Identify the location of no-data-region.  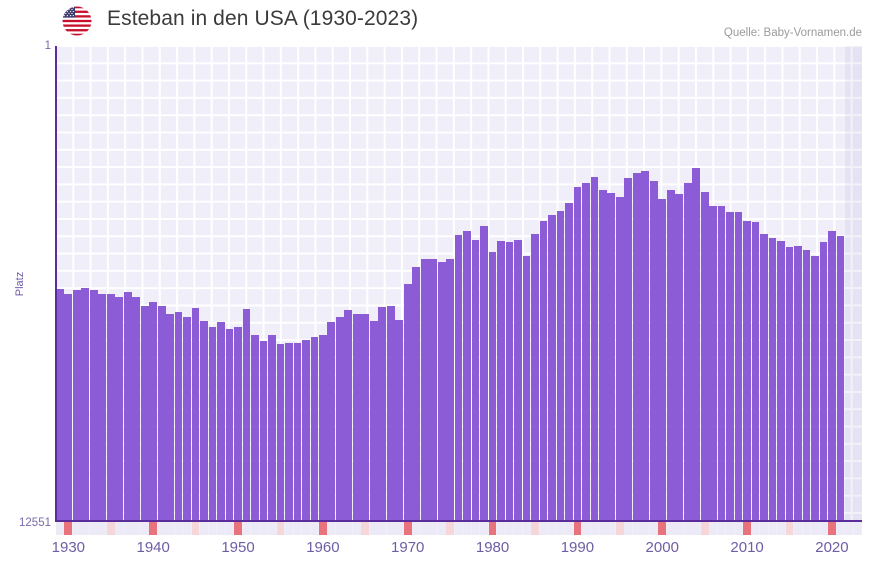
(853, 283).